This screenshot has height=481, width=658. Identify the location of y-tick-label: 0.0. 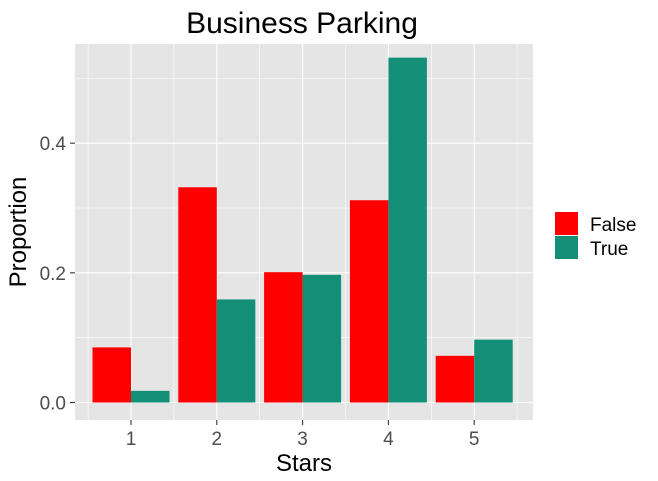
(53, 403).